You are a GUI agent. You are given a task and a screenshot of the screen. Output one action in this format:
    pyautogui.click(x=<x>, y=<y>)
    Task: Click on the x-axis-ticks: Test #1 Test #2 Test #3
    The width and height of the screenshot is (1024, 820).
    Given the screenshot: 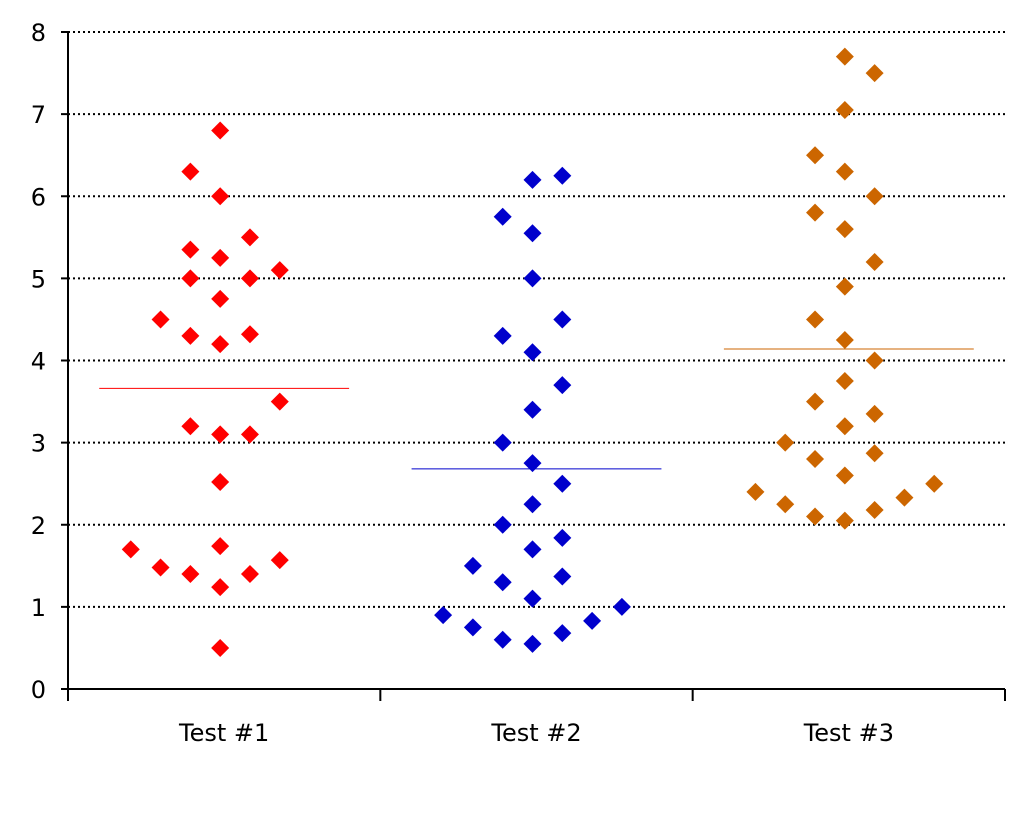 What is the action you would take?
    pyautogui.click(x=536, y=718)
    